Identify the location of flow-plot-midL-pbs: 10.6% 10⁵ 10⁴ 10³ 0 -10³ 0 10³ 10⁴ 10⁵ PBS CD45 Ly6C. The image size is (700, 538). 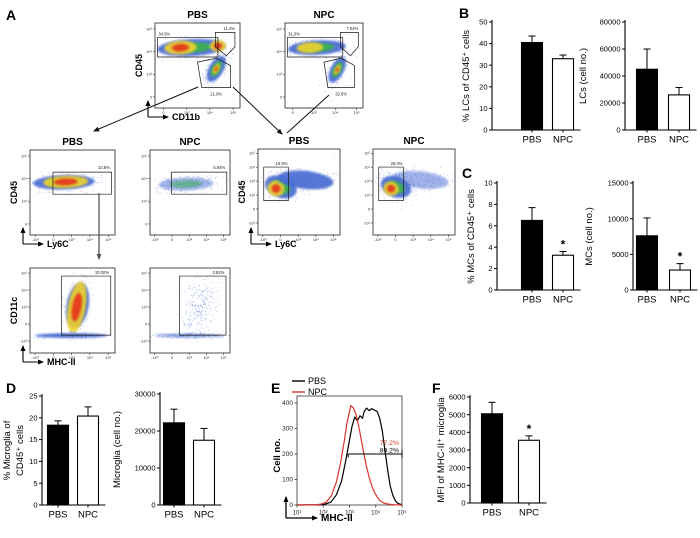
(62, 193).